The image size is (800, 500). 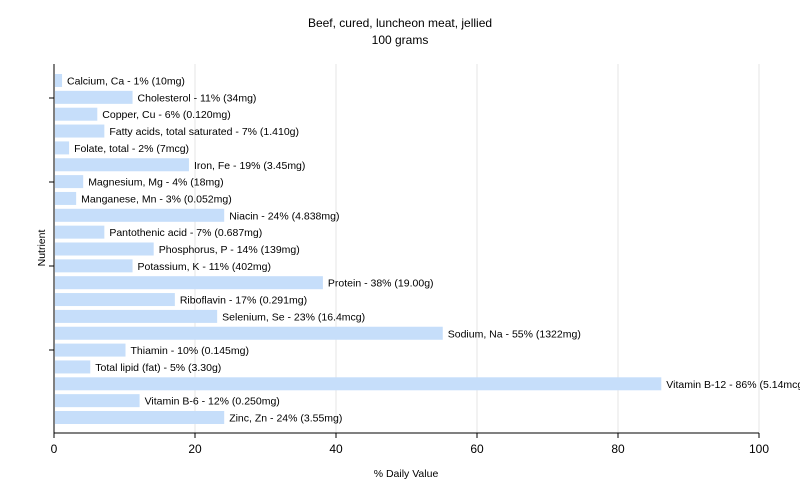 I want to click on y-axis-label: Nutrient, so click(x=42, y=248).